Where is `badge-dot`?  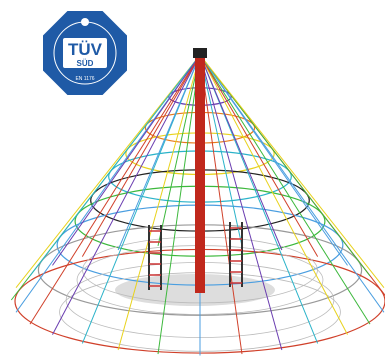
badge-dot is located at coordinates (85, 22).